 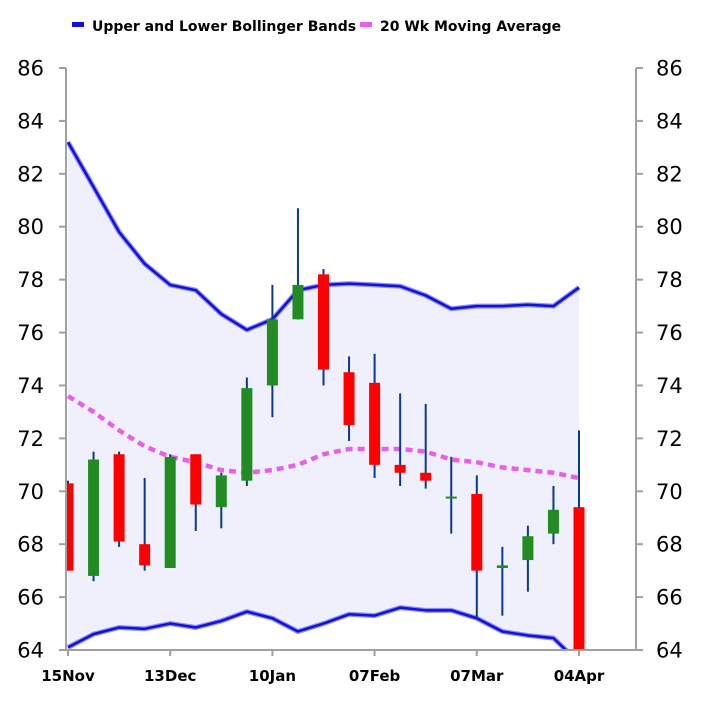 I want to click on y-tick-label-left: 72, so click(x=30, y=439).